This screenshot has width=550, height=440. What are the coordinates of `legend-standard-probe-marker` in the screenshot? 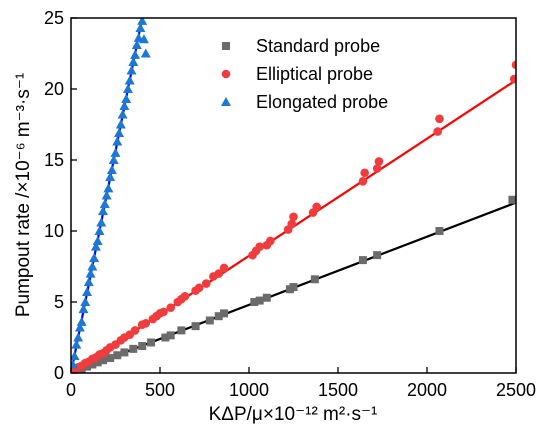 It's located at (226, 46).